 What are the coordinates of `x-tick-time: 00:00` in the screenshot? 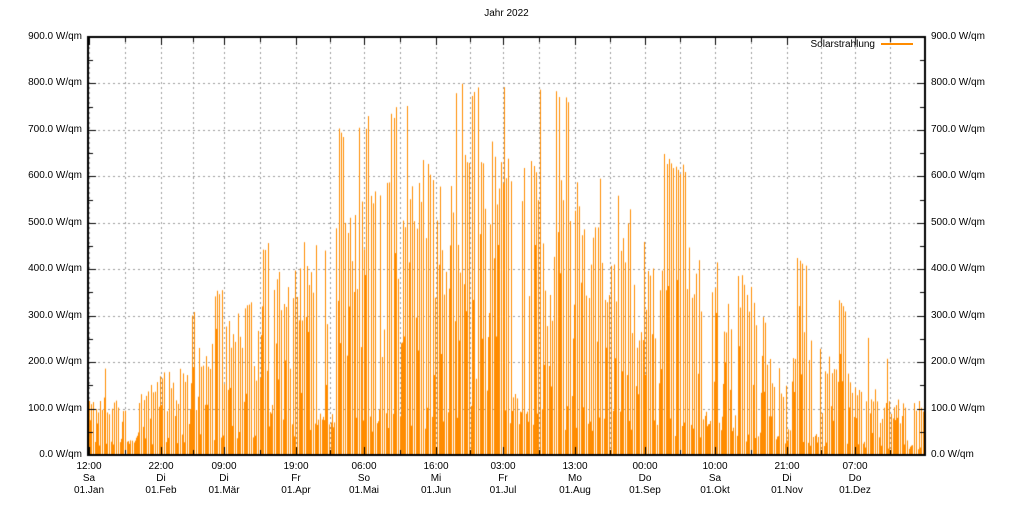 It's located at (645, 466).